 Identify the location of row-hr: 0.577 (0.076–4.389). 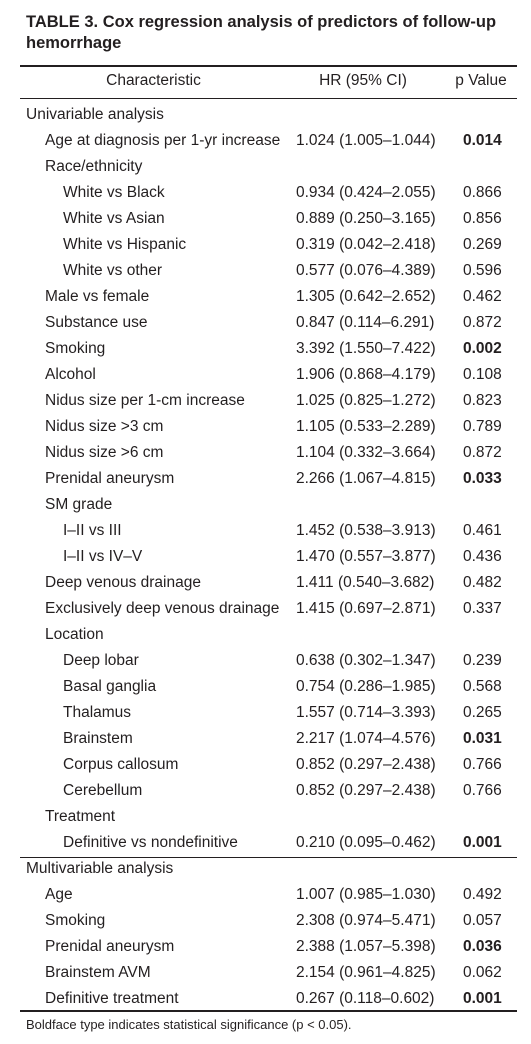
(366, 270).